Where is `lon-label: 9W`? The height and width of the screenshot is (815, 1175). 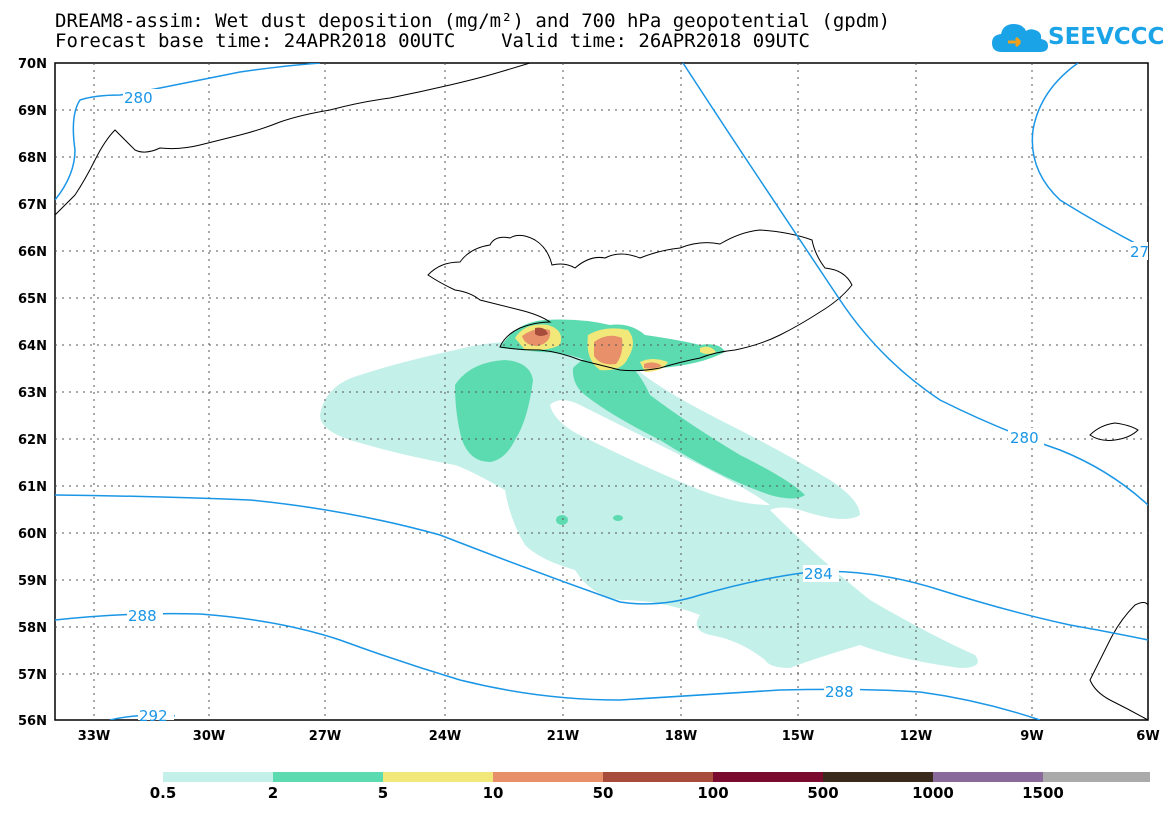
lon-label: 9W is located at coordinates (1031, 736).